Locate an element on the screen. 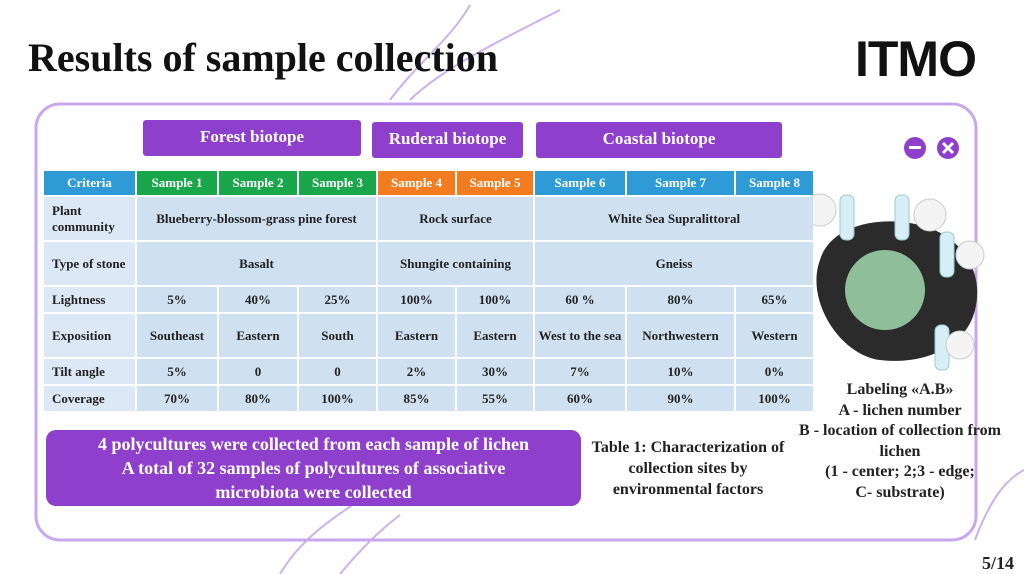  summary-line: microbiota were collected is located at coordinates (313, 492).